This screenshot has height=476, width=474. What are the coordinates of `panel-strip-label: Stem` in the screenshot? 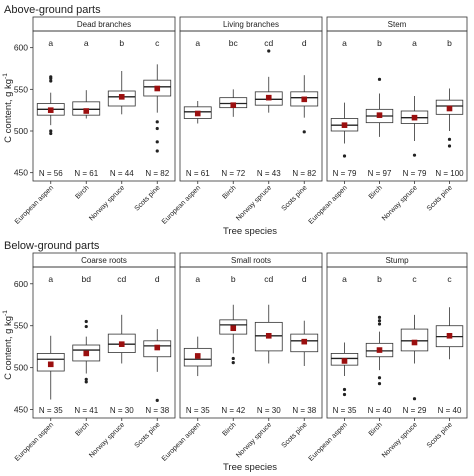 It's located at (397, 24).